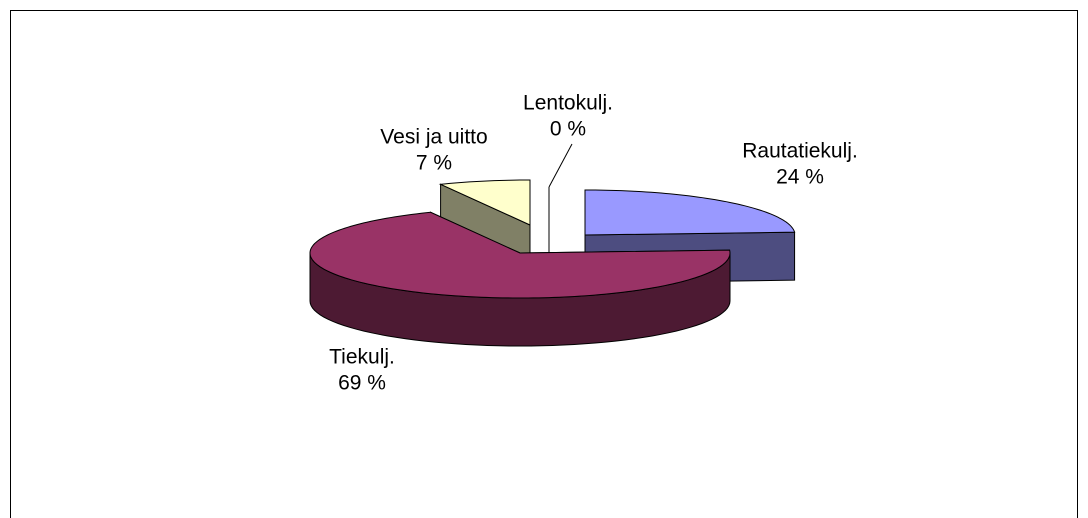 The image size is (1088, 518). What do you see at coordinates (568, 129) in the screenshot?
I see `slice-value-label: 0 %` at bounding box center [568, 129].